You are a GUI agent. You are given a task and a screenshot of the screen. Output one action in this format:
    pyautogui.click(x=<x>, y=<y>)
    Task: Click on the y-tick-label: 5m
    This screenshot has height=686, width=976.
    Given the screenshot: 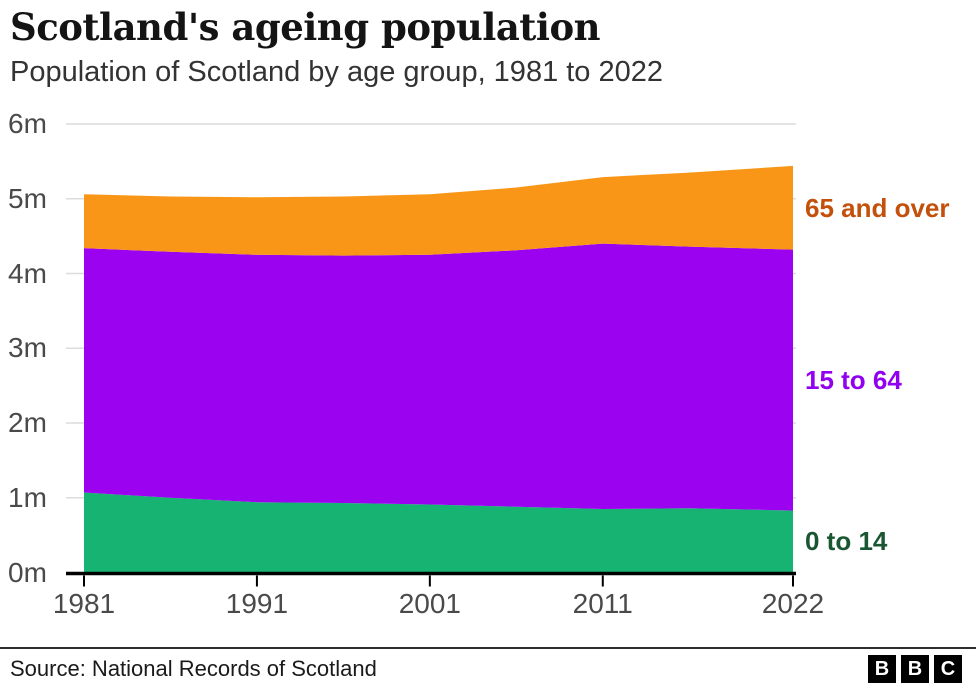 What is the action you would take?
    pyautogui.click(x=27, y=198)
    